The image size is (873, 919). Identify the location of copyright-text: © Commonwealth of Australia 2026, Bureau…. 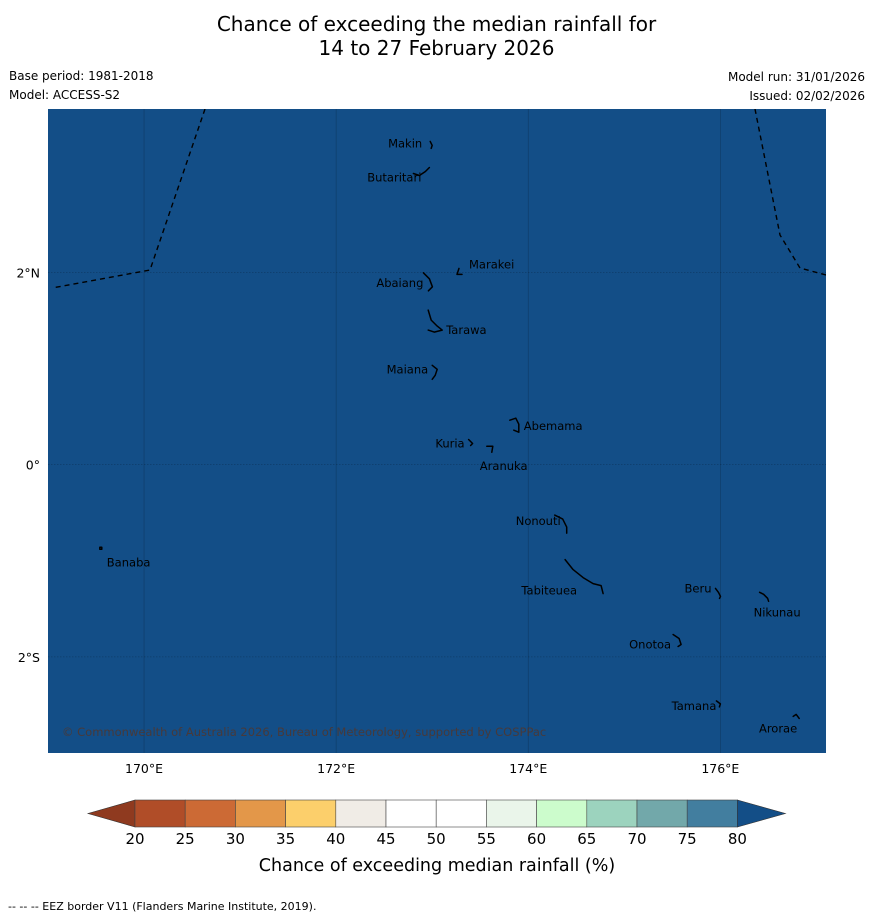
(304, 732).